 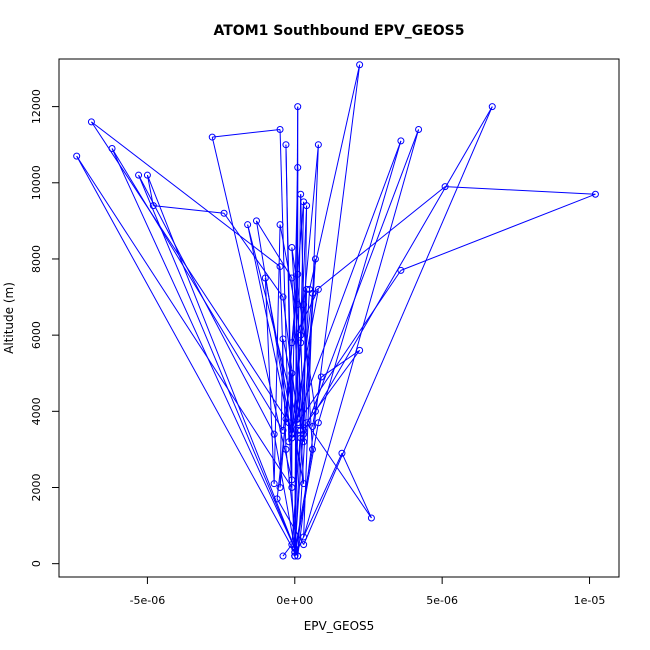 I want to click on y-tick-label: 4000, so click(x=36, y=411).